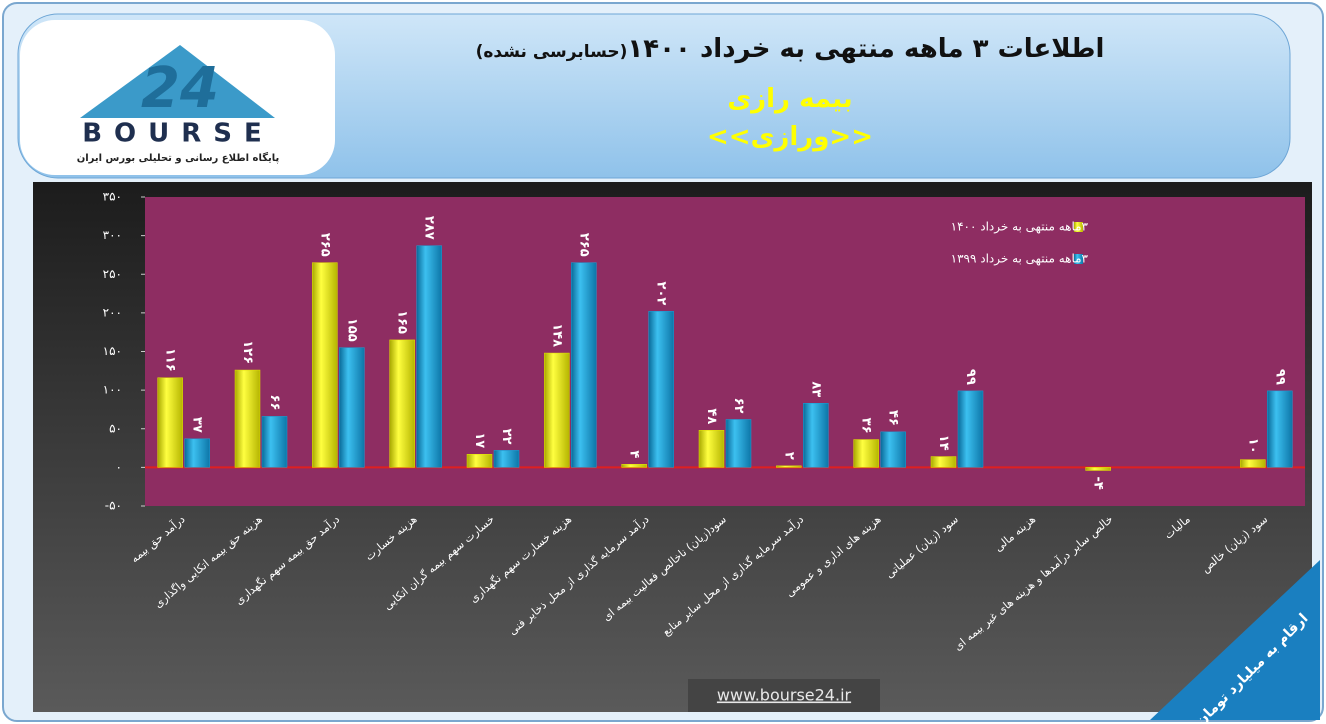 This screenshot has width=1326, height=724. I want to click on y-tick-label: ۳۰۰, so click(112, 235).